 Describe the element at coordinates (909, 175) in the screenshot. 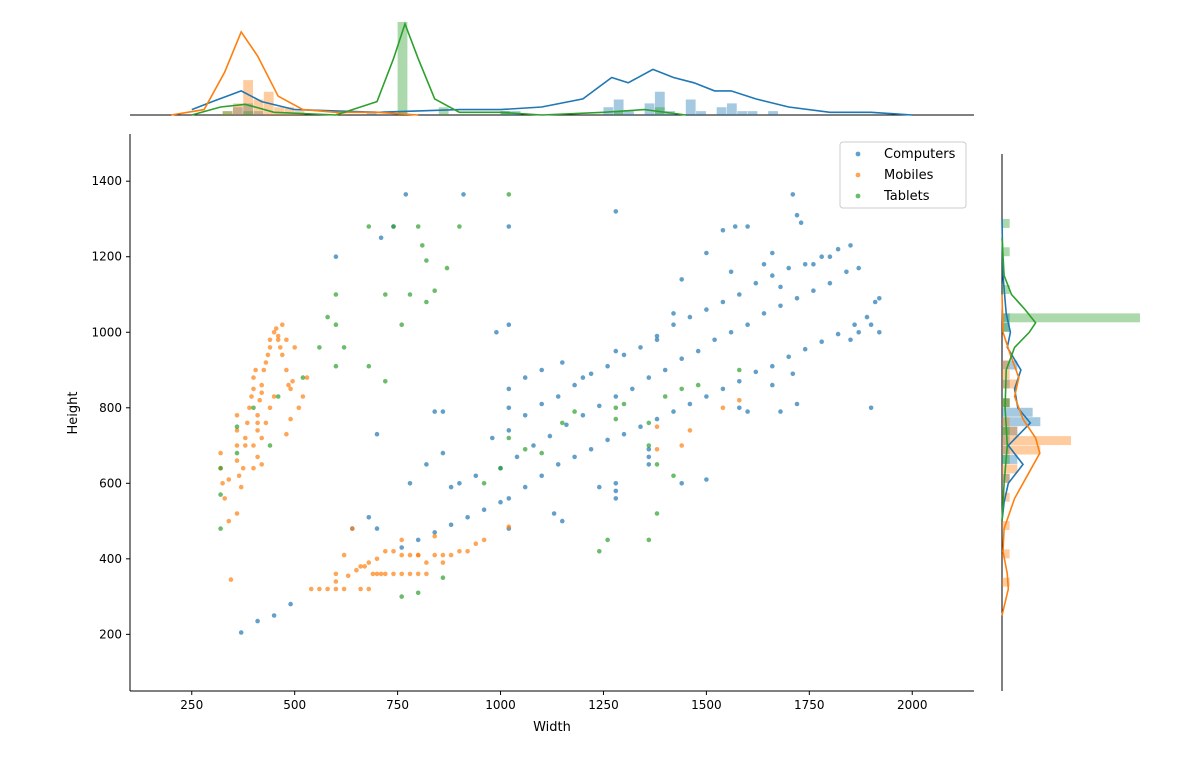

I see `legend-label-mobiles: Mobiles` at that location.